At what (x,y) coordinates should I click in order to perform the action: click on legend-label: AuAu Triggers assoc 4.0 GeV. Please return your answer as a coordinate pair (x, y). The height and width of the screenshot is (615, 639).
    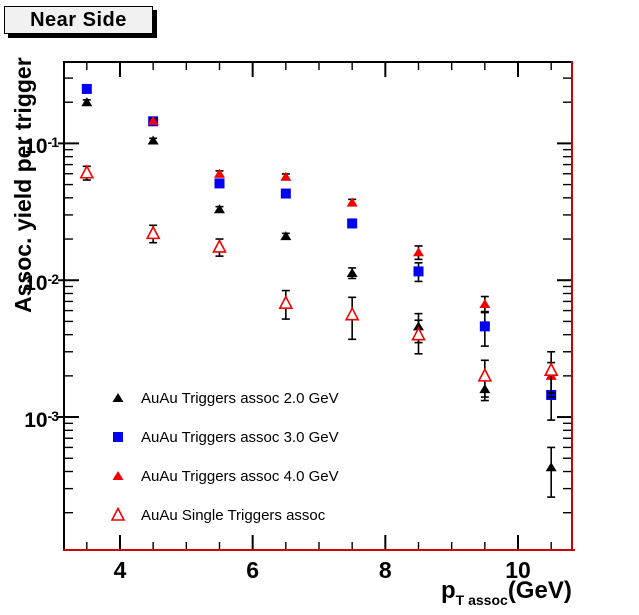
    Looking at the image, I should click on (240, 476).